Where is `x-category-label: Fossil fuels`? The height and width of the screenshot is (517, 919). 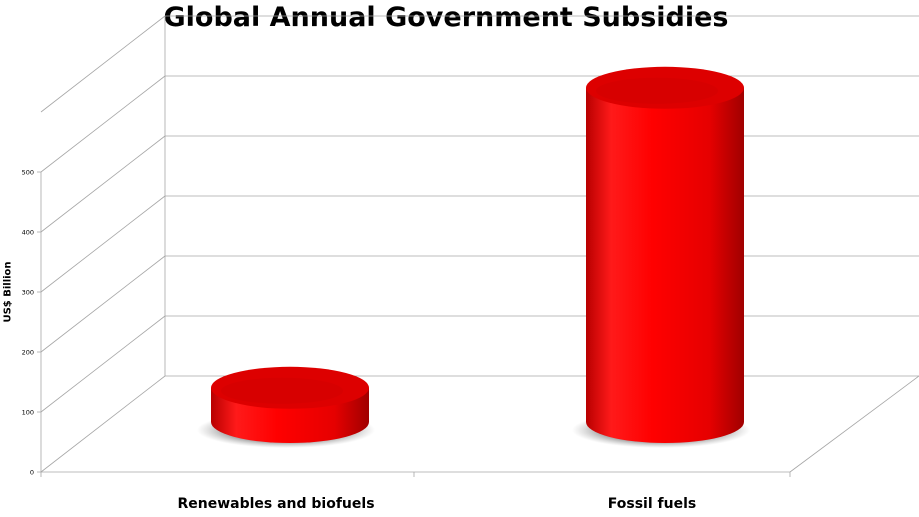
x-category-label: Fossil fuels is located at coordinates (652, 504).